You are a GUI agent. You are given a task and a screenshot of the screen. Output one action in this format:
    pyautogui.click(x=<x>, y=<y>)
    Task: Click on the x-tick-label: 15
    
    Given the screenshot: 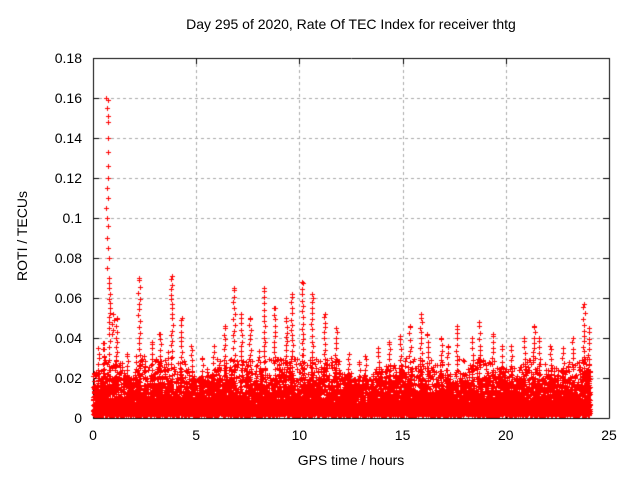 What is the action you would take?
    pyautogui.click(x=402, y=435)
    